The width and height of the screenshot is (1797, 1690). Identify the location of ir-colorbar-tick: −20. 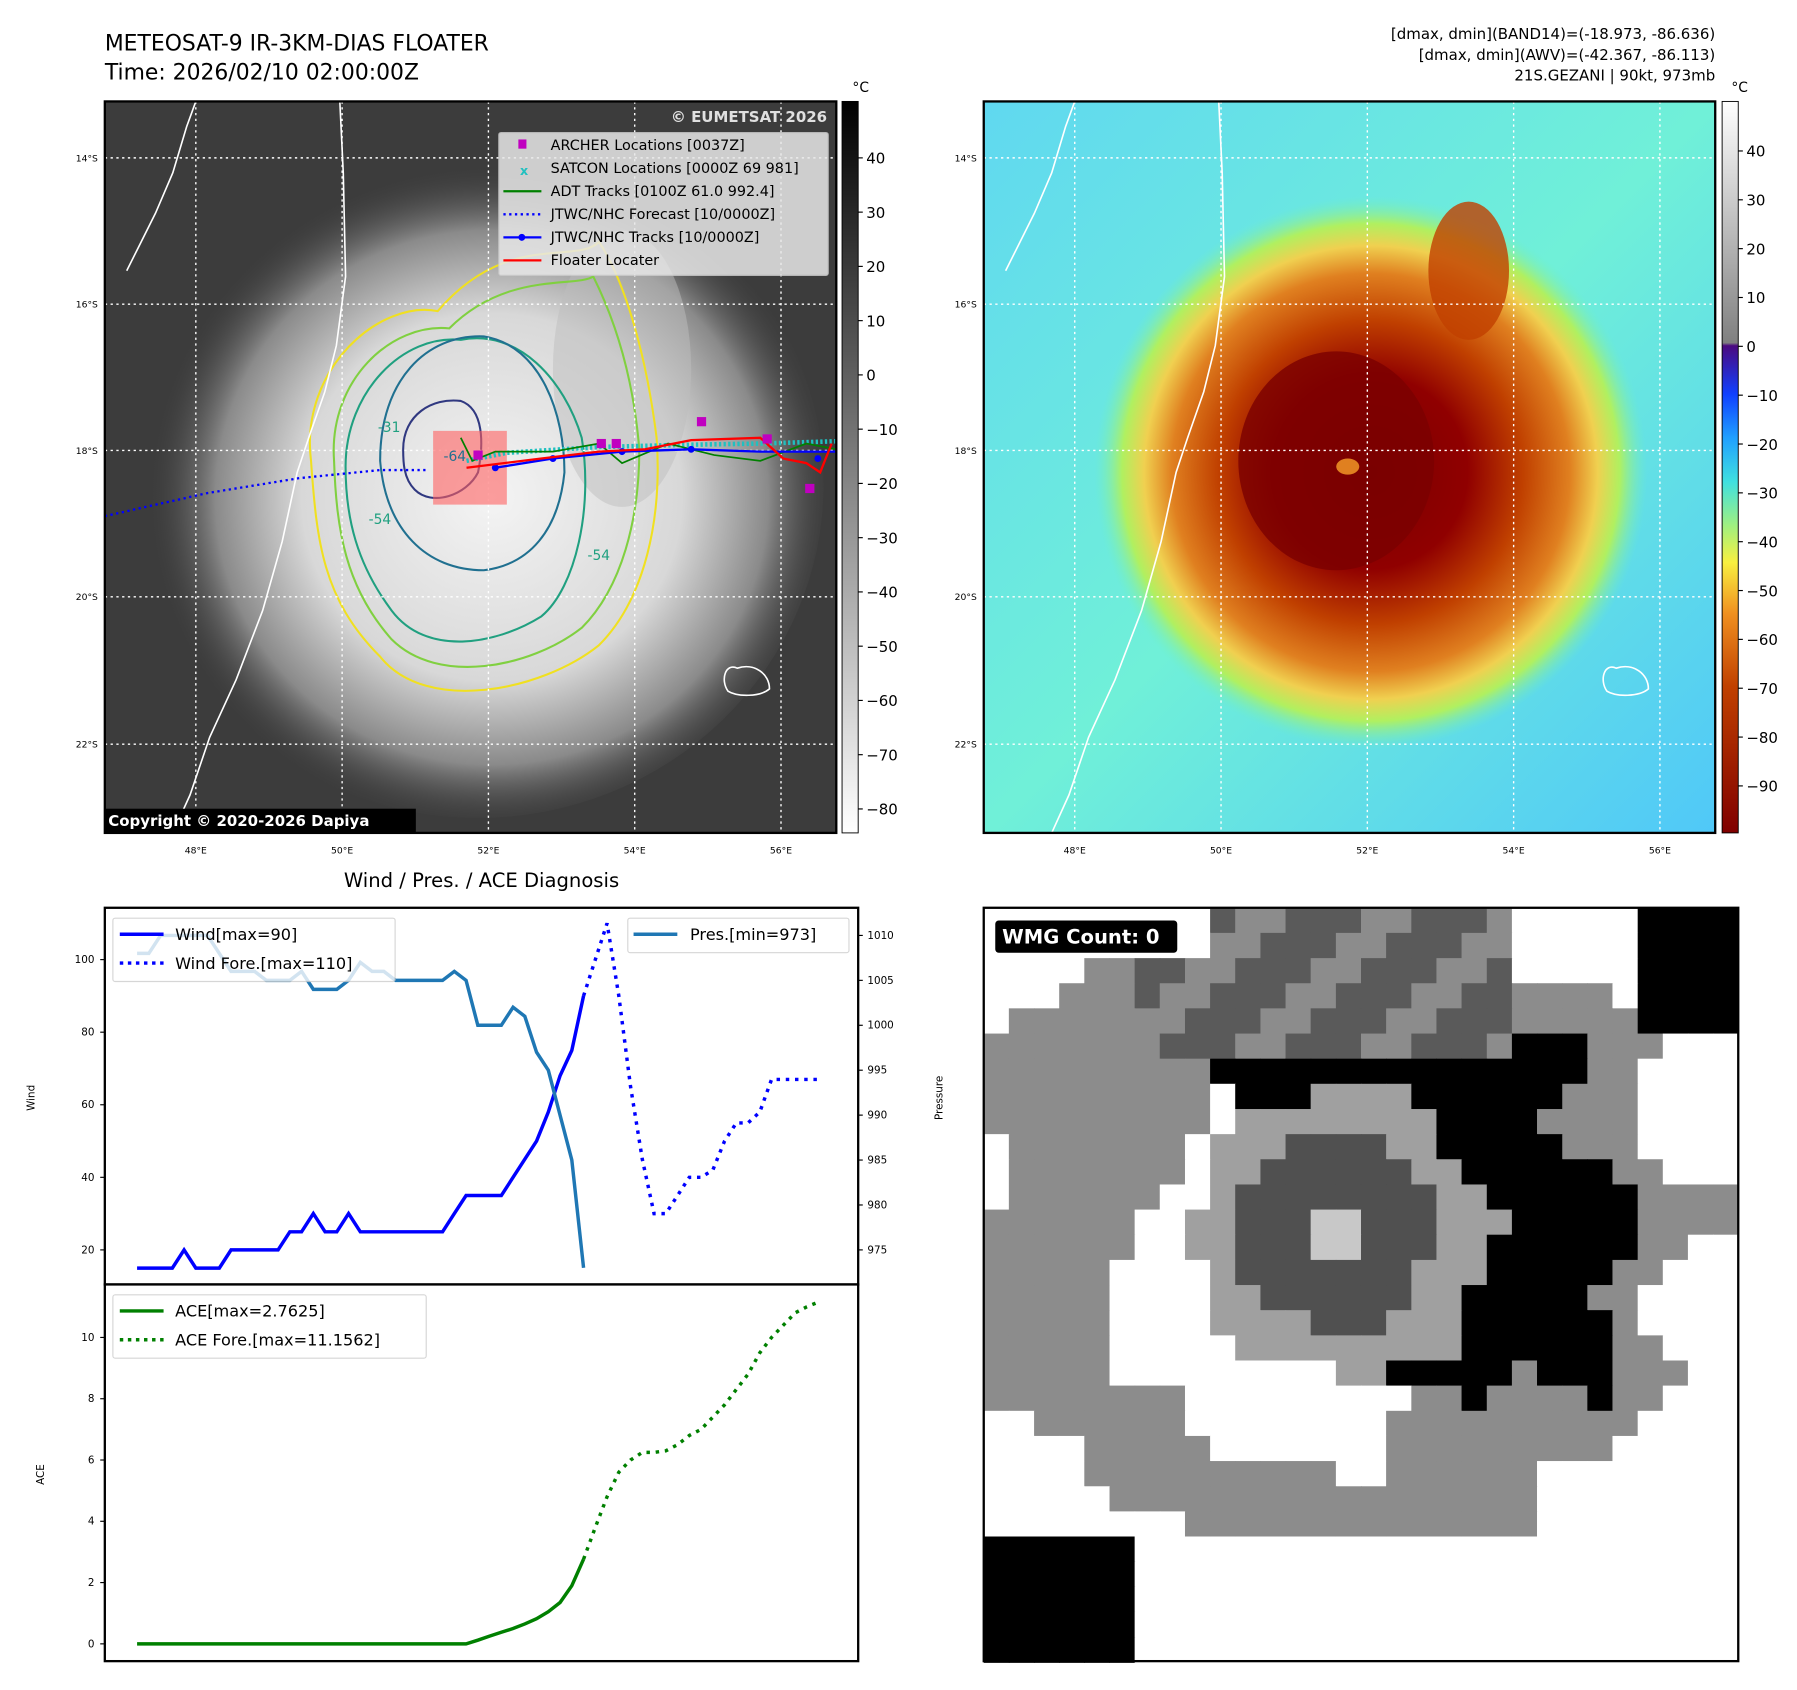
(882, 484).